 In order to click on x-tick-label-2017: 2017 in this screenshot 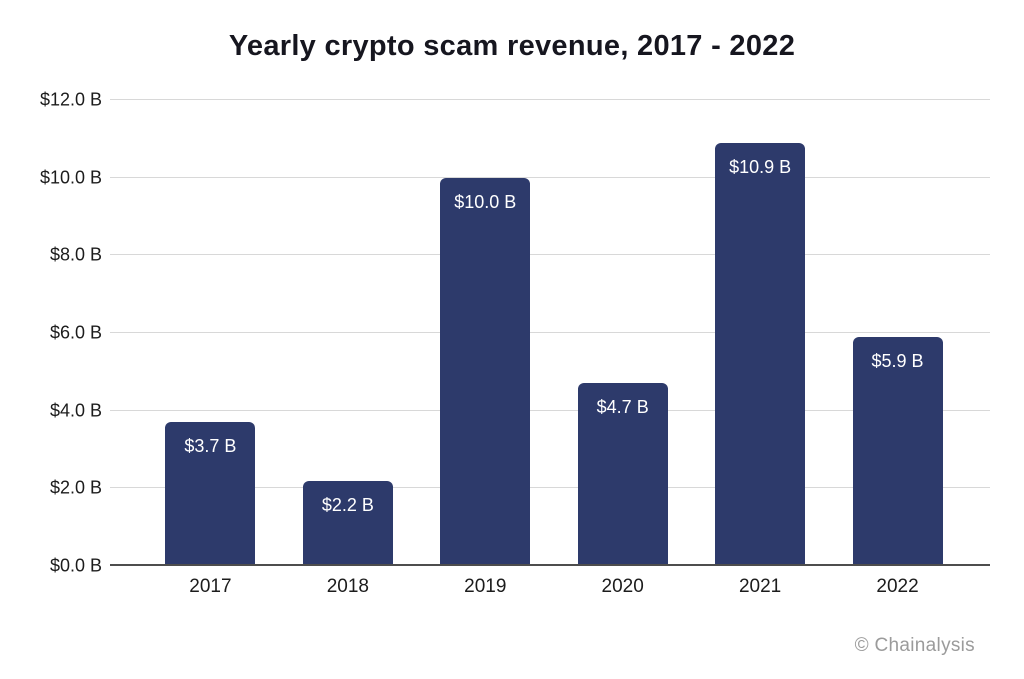, I will do `click(210, 586)`.